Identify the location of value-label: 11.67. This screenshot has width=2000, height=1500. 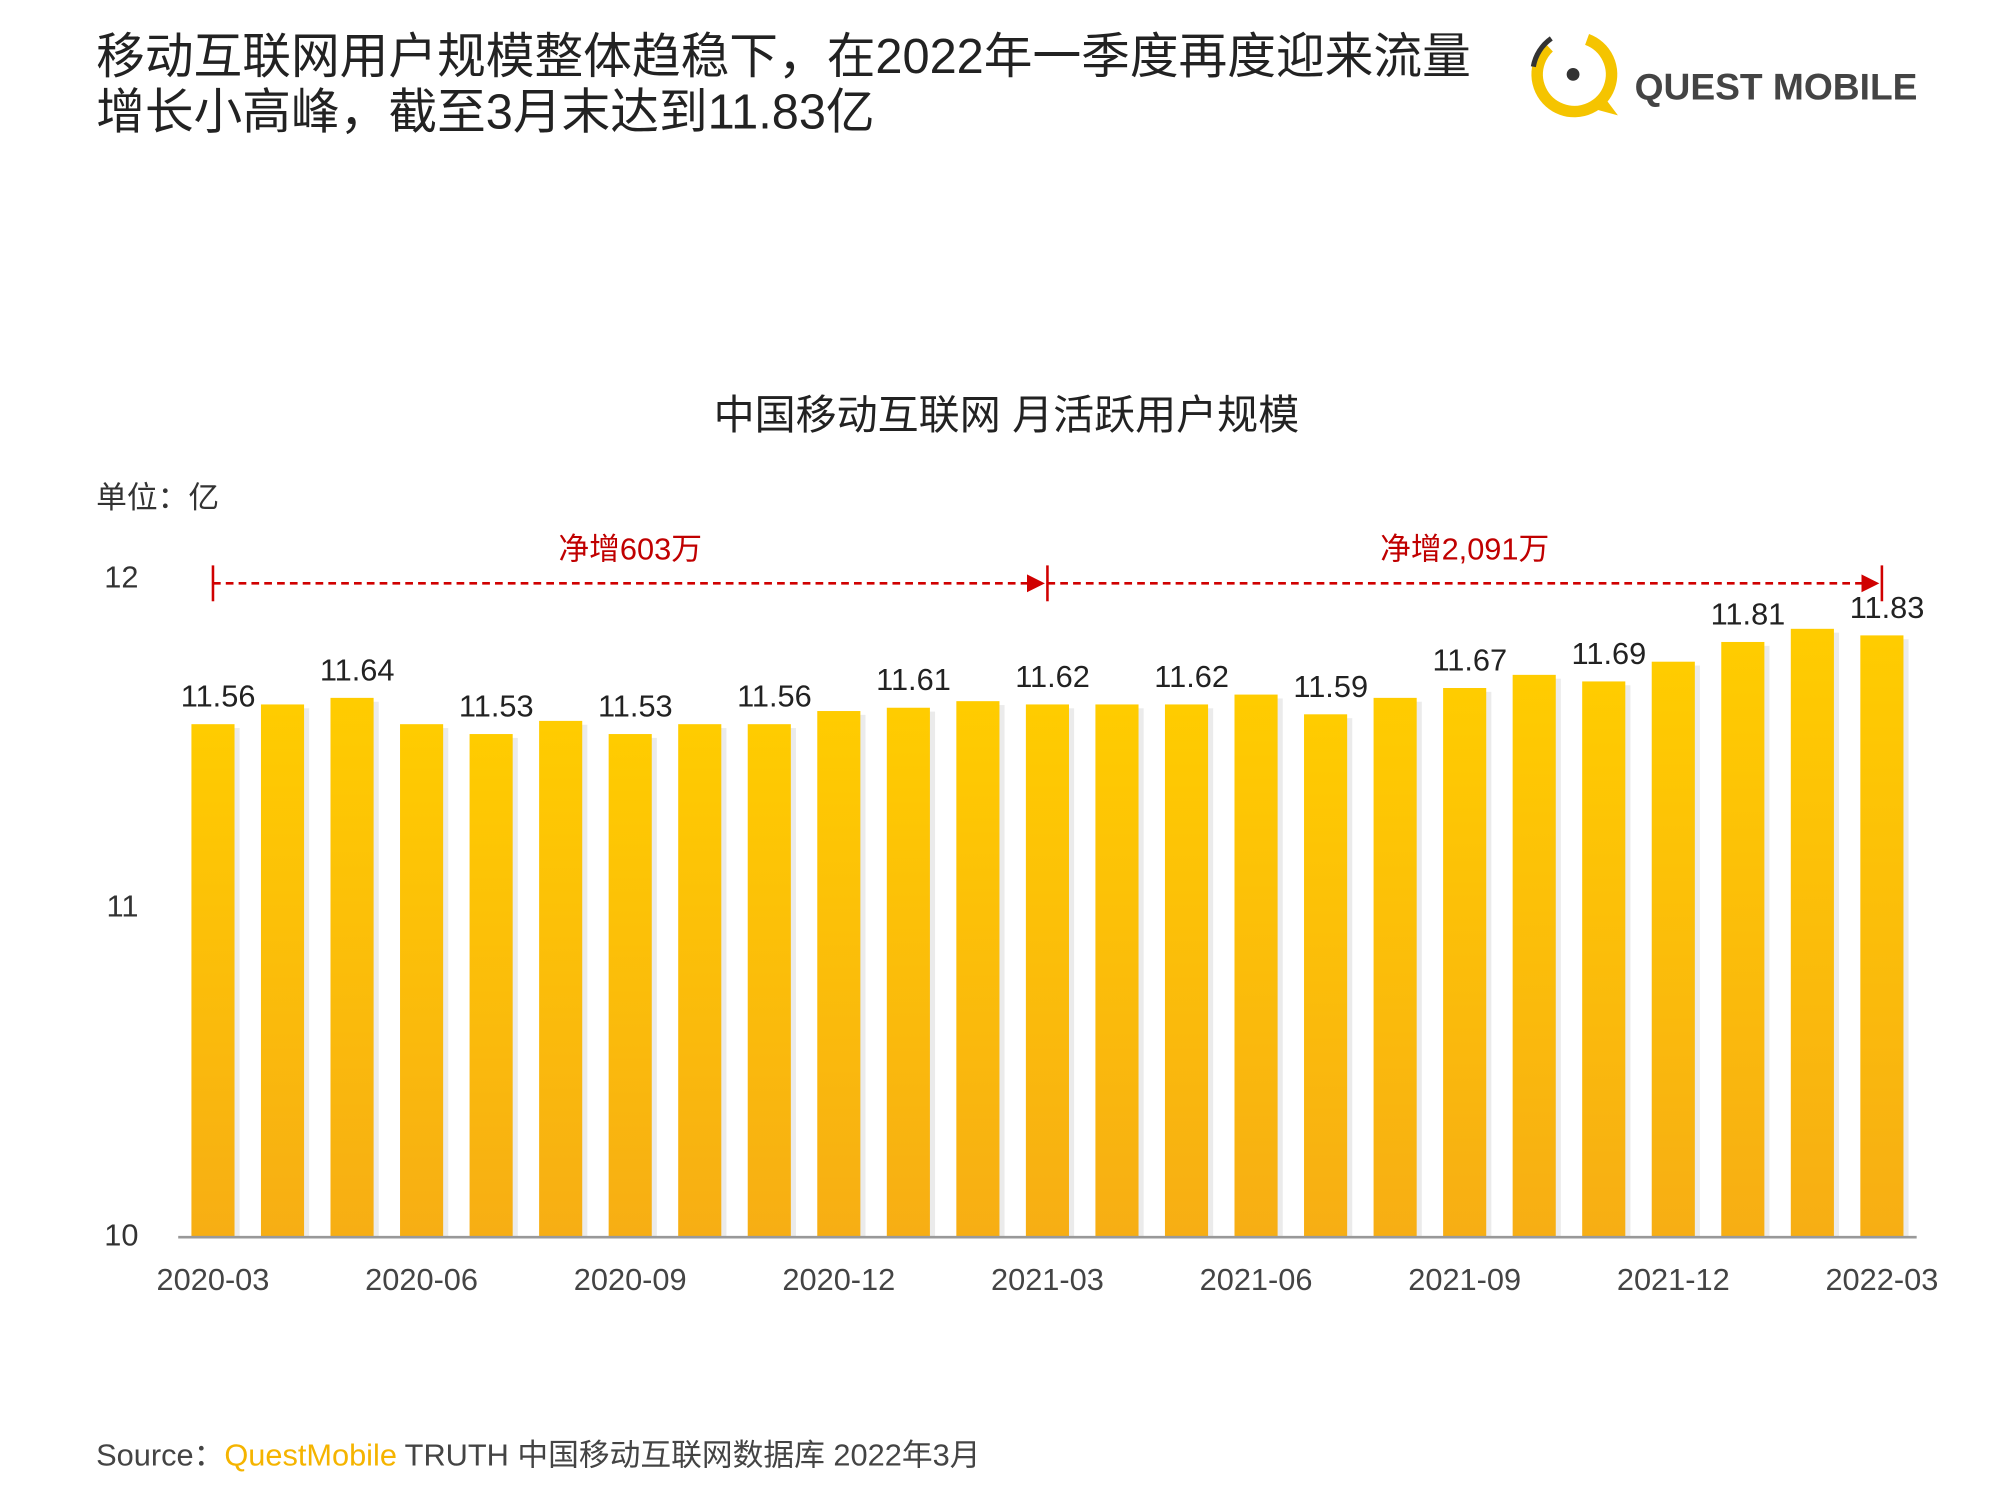
(1469, 659).